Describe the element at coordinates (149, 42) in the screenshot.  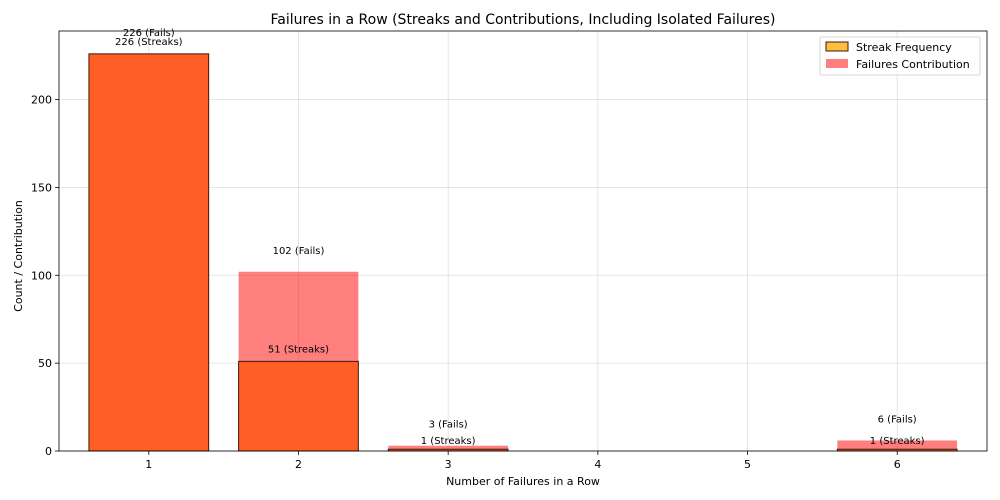
I see `streaks-label: 226 (Streaks)` at that location.